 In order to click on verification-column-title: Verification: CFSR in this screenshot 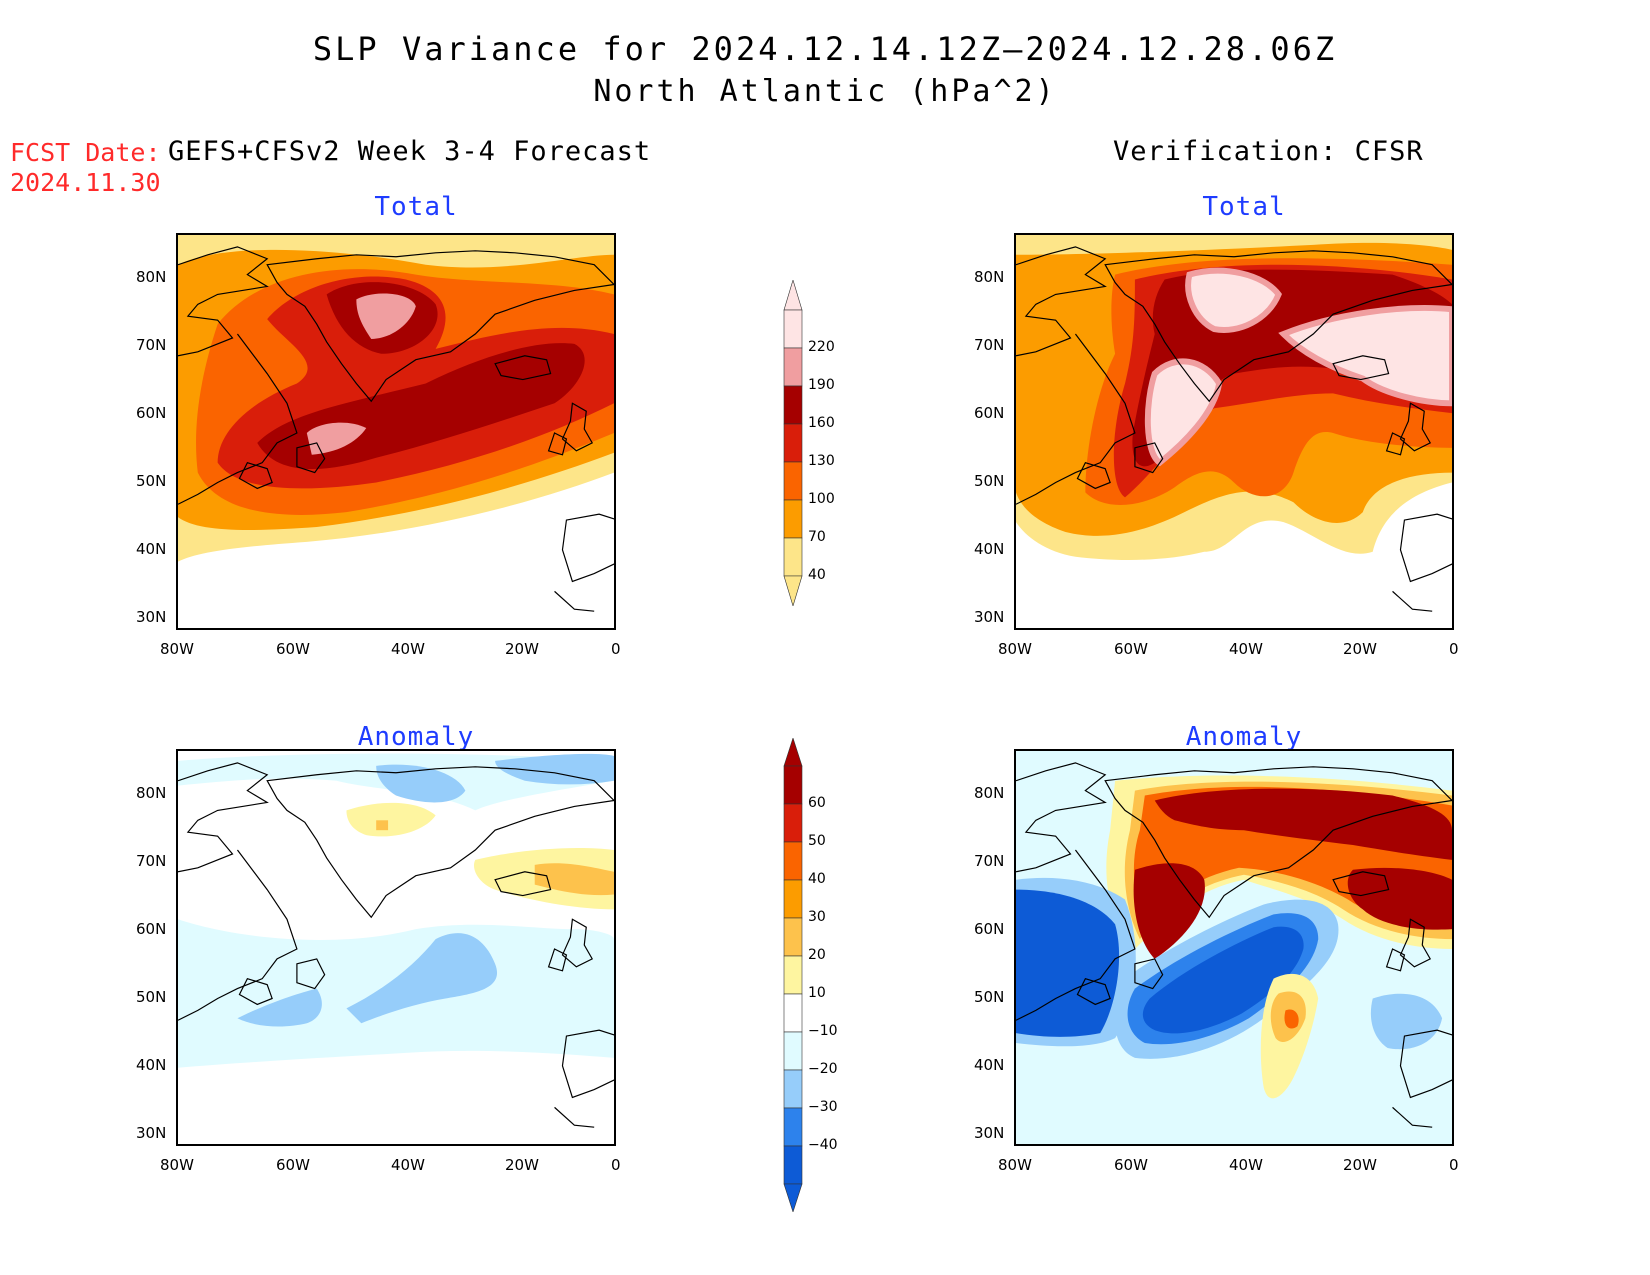, I will do `click(1268, 151)`.